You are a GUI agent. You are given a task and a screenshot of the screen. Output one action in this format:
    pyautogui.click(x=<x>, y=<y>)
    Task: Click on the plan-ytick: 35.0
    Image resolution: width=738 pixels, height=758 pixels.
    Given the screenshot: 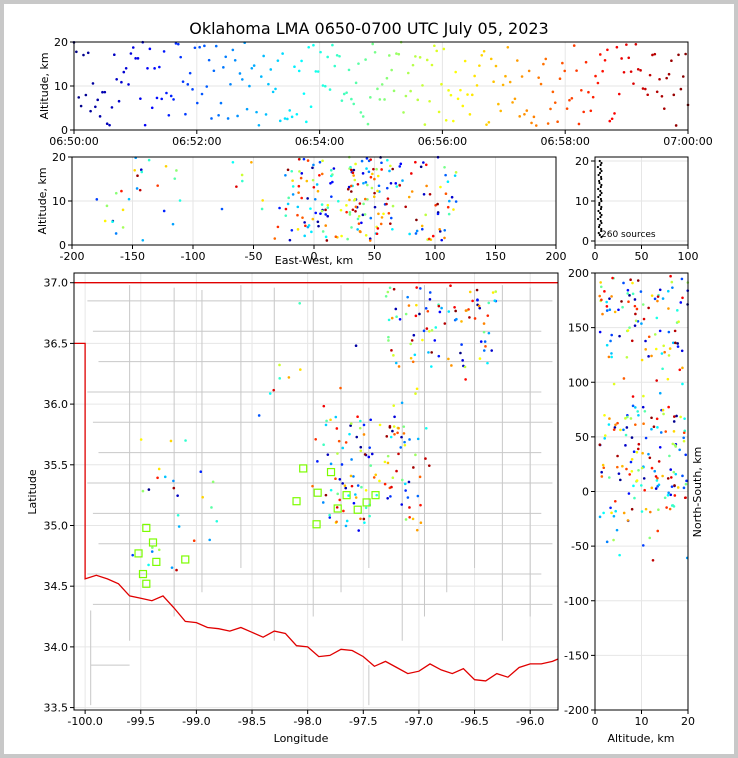 What is the action you would take?
    pyautogui.click(x=56, y=525)
    